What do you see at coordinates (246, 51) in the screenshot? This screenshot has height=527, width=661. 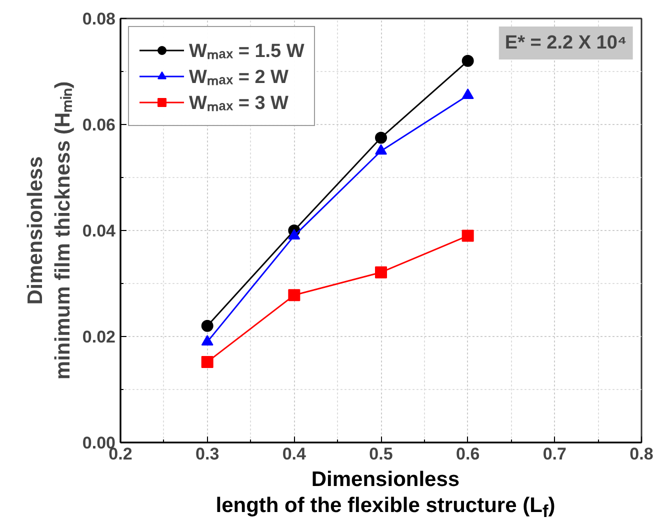 I see `legend-label: Wₘₐₓ = 1.5 W` at bounding box center [246, 51].